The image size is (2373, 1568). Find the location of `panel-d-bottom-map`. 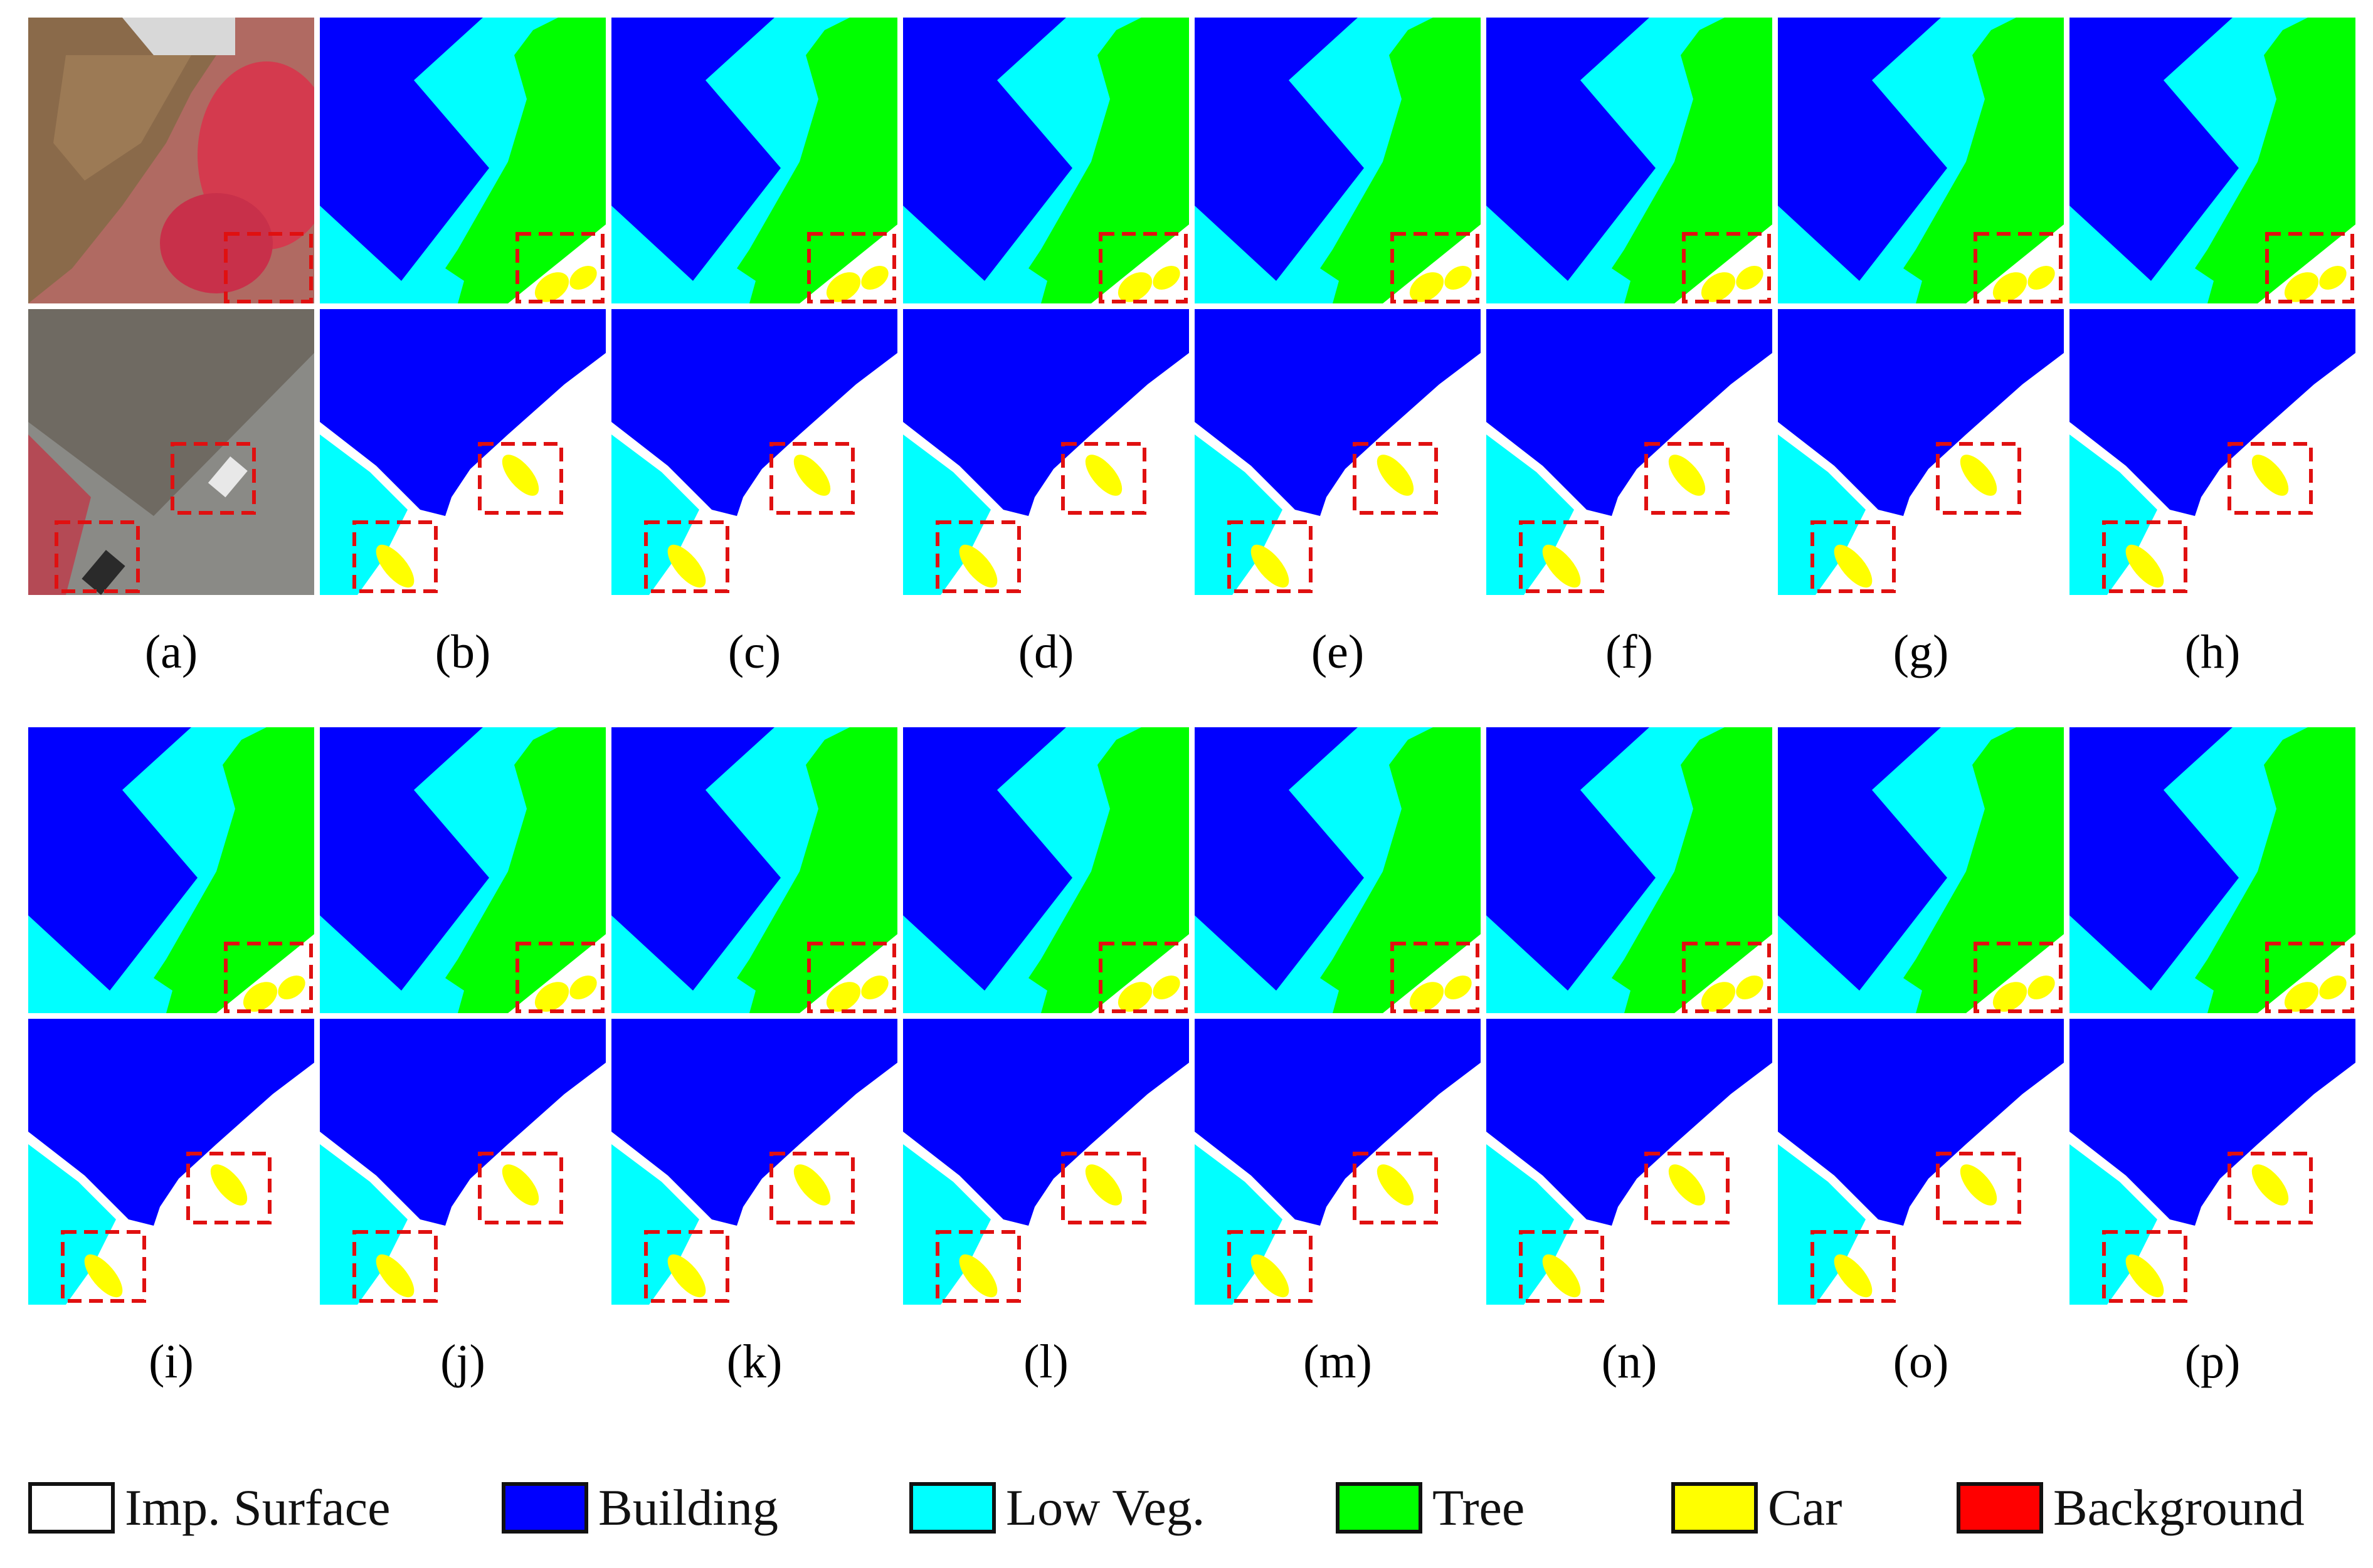

panel-d-bottom-map is located at coordinates (1046, 452).